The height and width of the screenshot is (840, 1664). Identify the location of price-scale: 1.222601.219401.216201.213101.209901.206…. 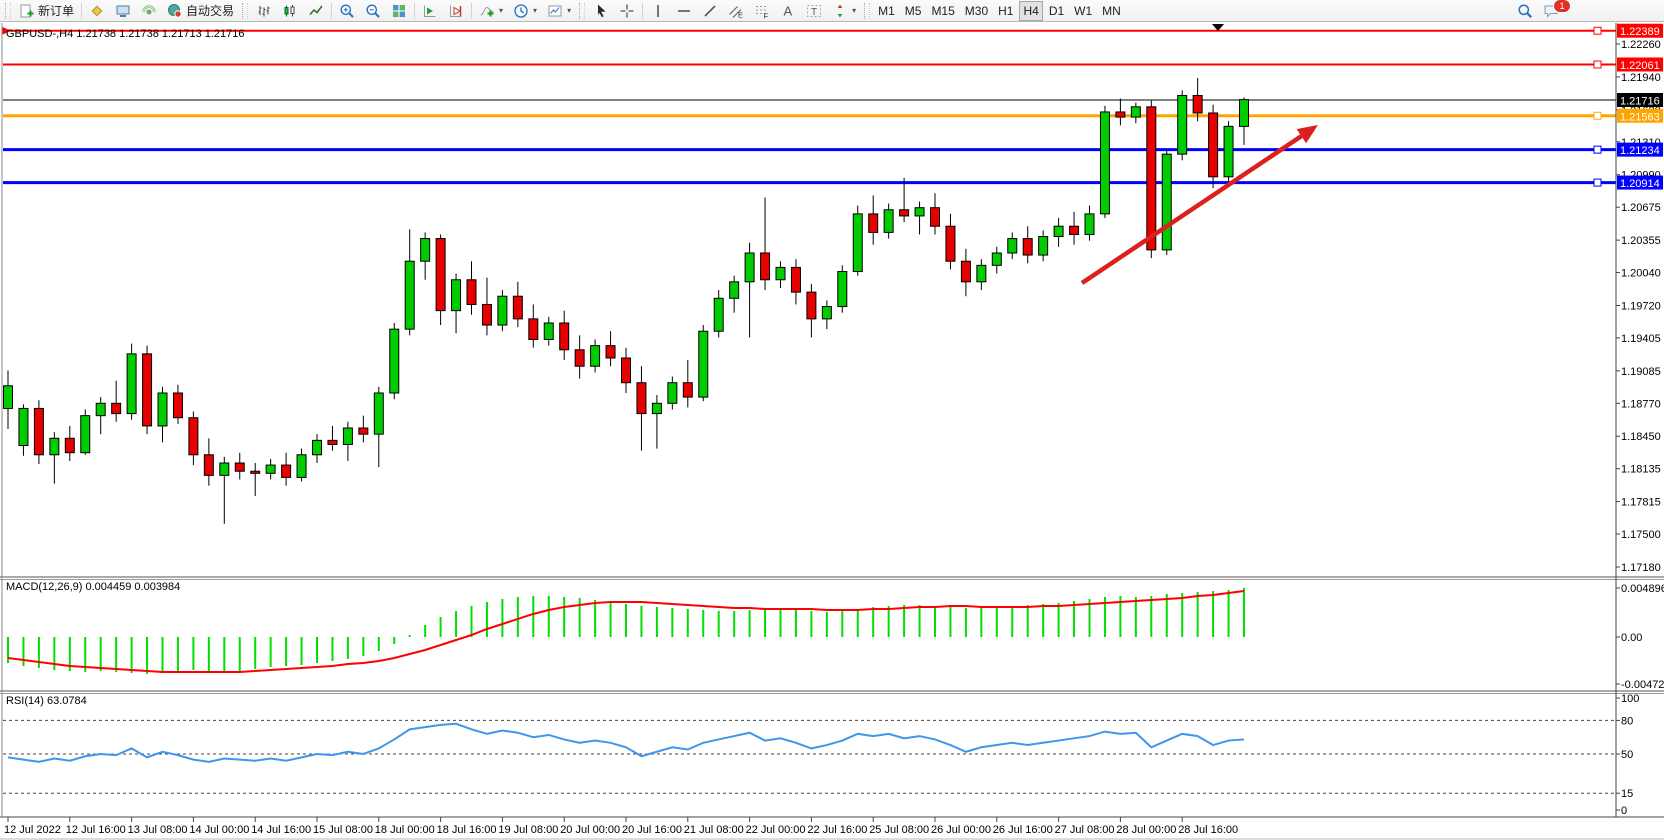
(1640, 420).